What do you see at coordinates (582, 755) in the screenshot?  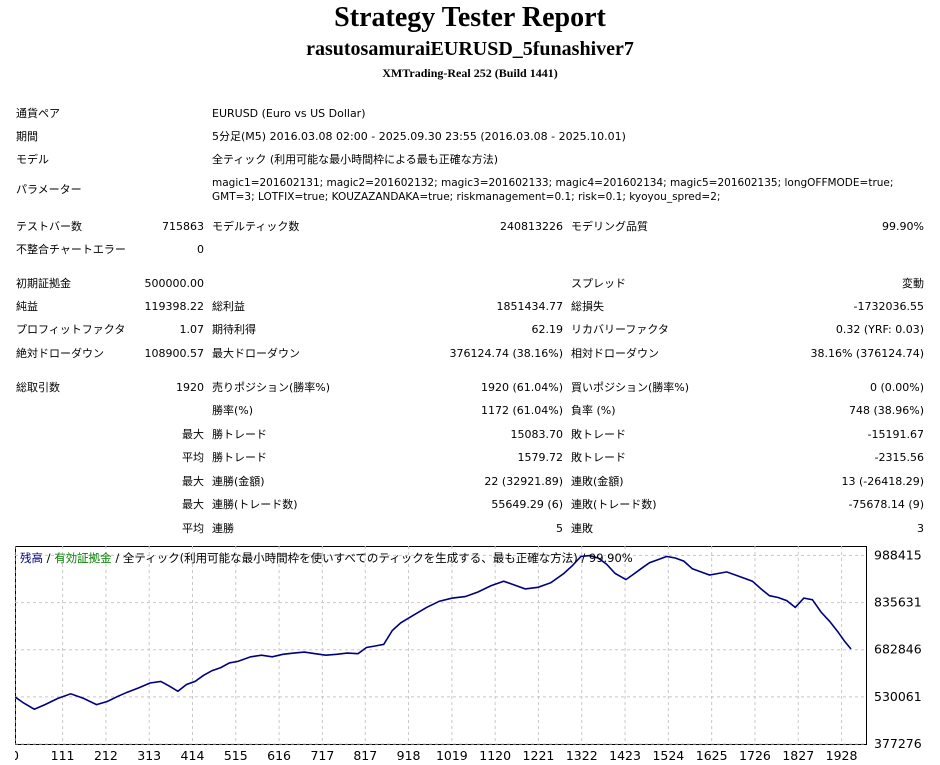 I see `x-tick-label: 1322` at bounding box center [582, 755].